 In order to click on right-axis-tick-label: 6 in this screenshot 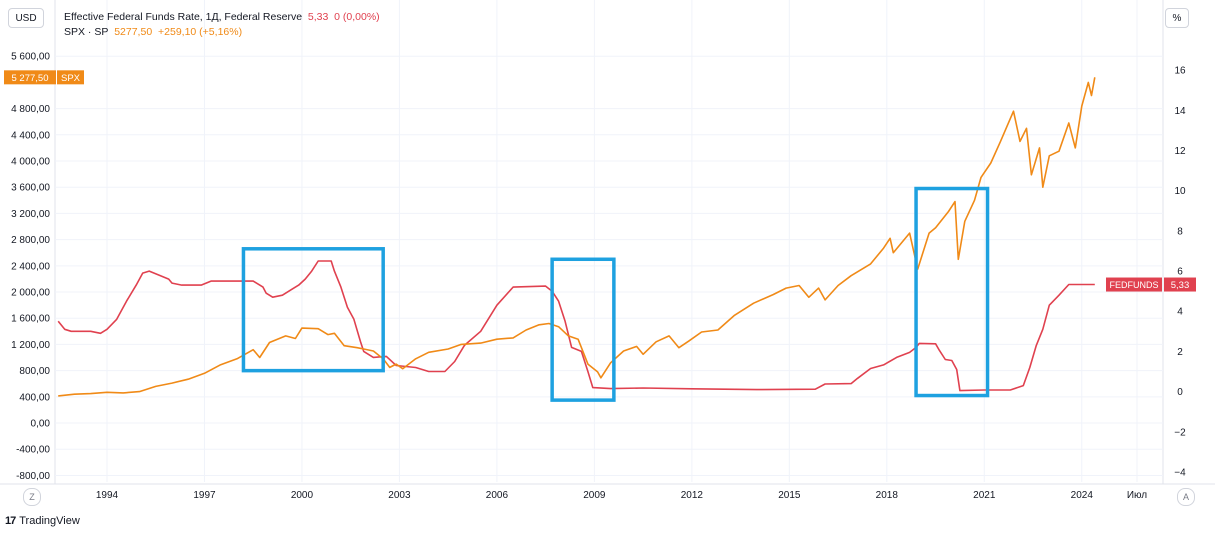, I will do `click(1180, 272)`.